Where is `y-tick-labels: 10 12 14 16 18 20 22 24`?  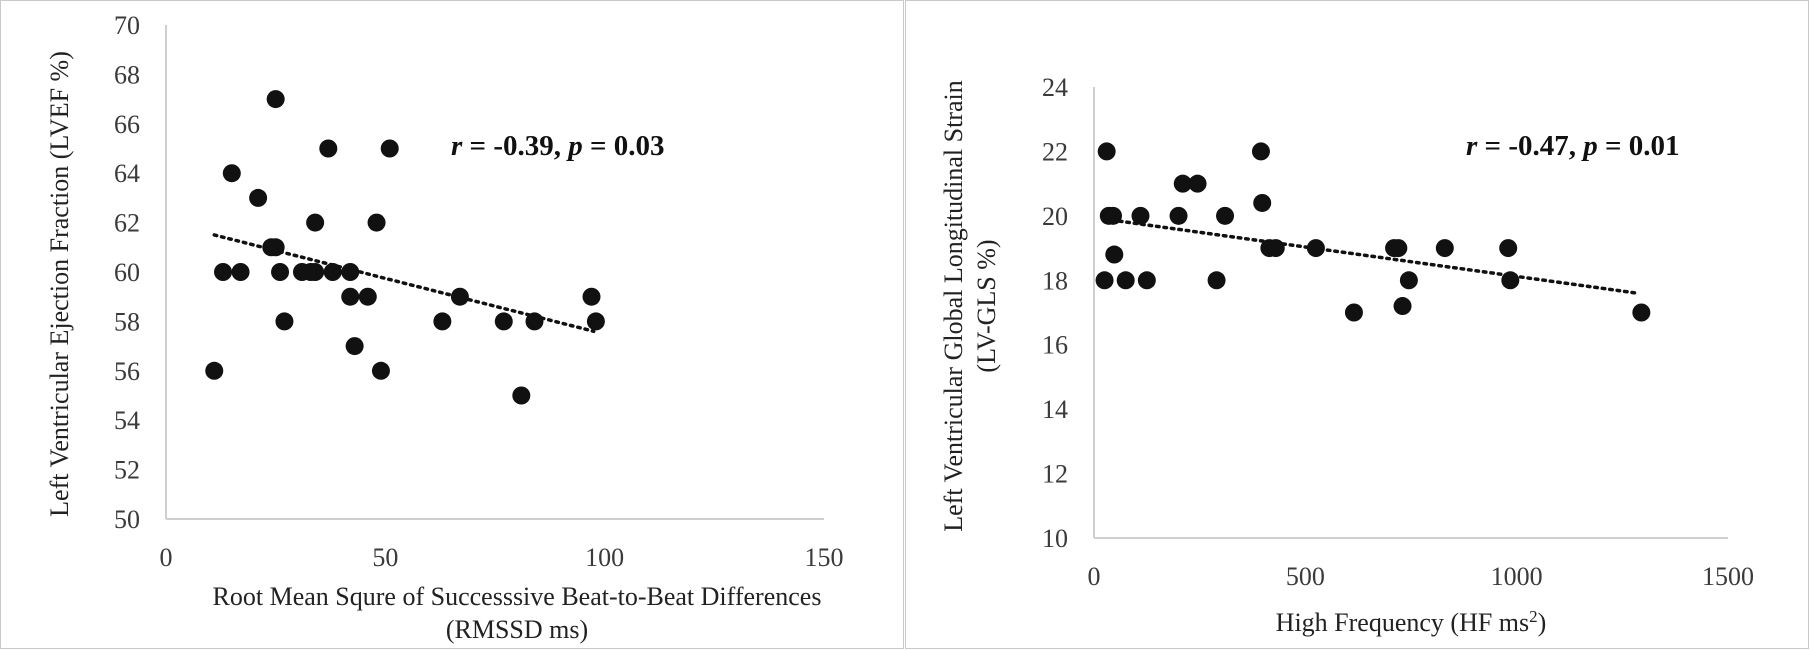
y-tick-labels: 10 12 14 16 18 20 22 24 is located at coordinates (1055, 313).